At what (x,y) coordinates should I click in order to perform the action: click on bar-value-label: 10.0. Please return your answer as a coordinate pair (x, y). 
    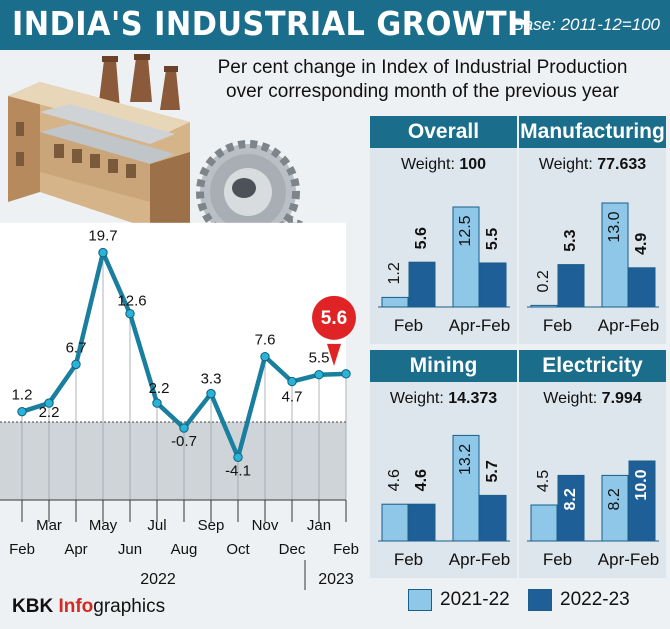
    Looking at the image, I should click on (641, 484).